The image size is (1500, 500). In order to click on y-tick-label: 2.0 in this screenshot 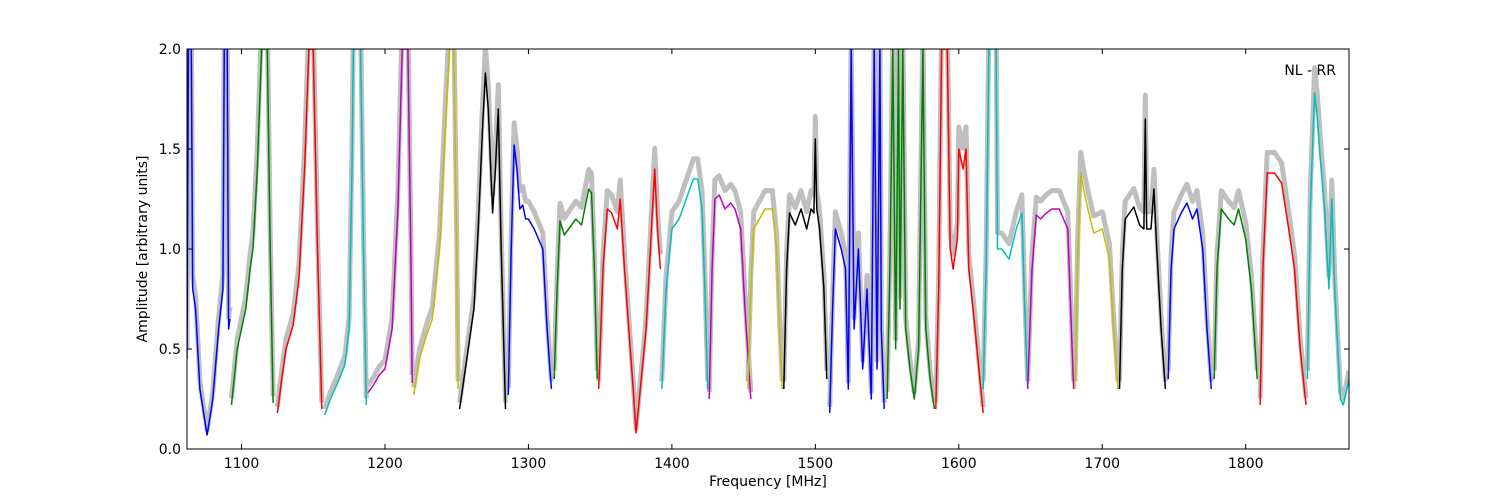, I will do `click(170, 50)`.